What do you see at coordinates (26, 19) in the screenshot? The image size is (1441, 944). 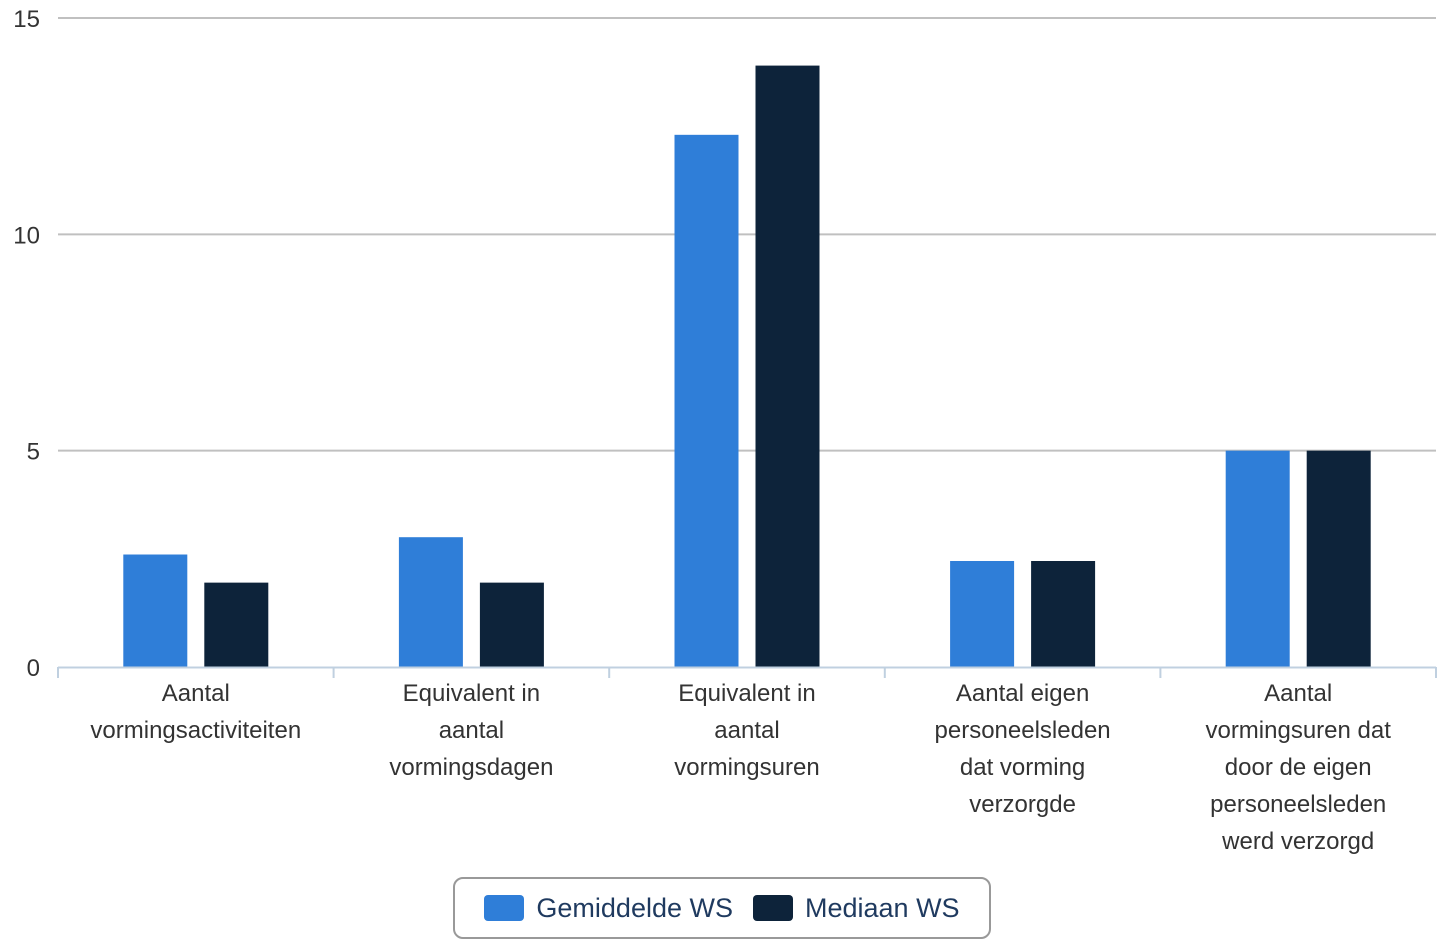 I see `y-tick-label: 15` at bounding box center [26, 19].